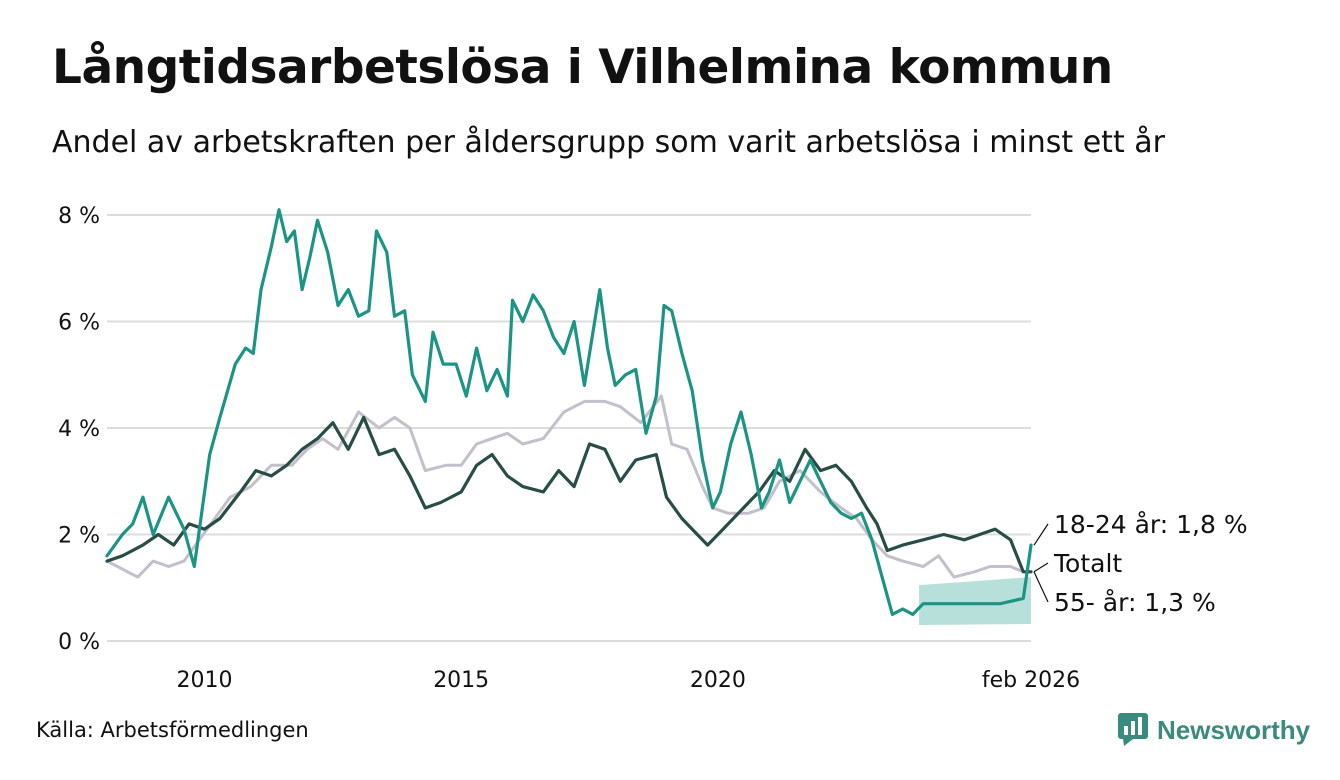 The height and width of the screenshot is (780, 1340). Describe the element at coordinates (1234, 729) in the screenshot. I see `brand-name: Newsworthy` at that location.